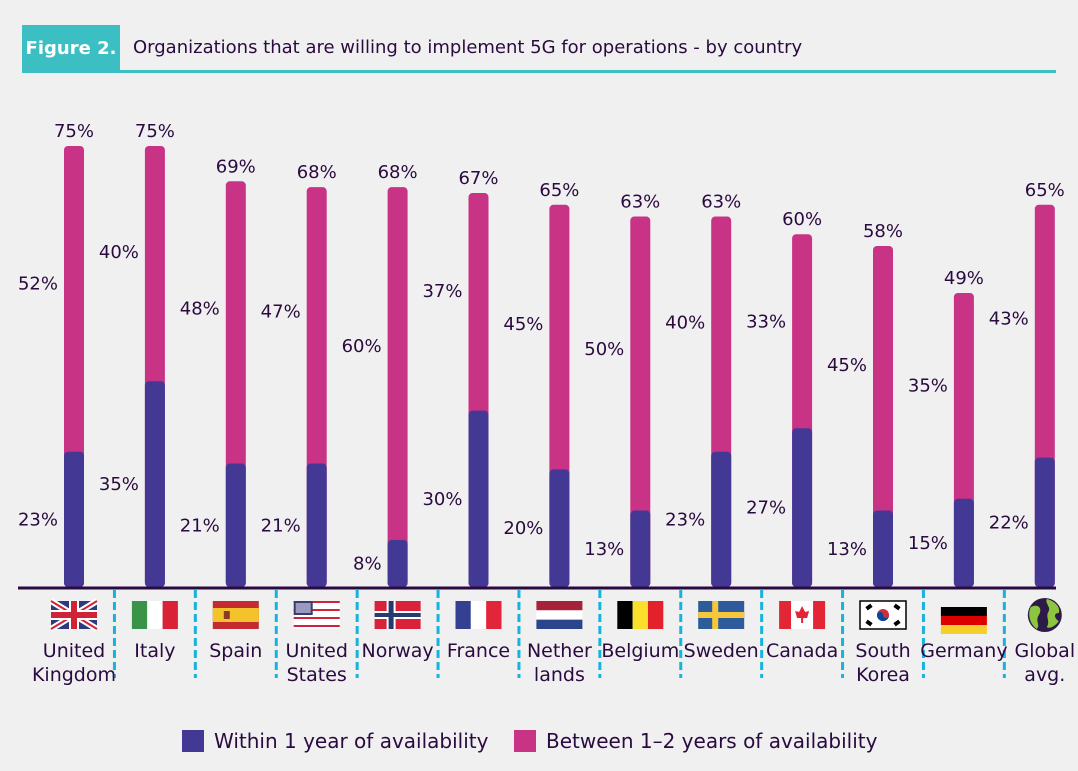 This screenshot has width=1078, height=771. Describe the element at coordinates (1009, 319) in the screenshot. I see `data-label-between-1-2-years: 43%` at that location.